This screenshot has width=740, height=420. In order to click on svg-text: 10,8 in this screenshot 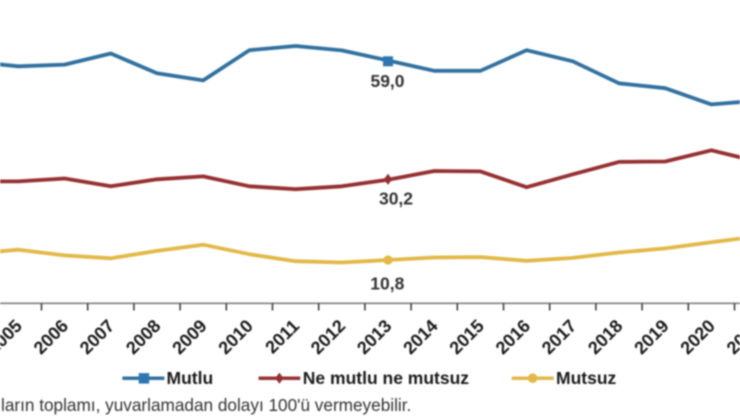, I will do `click(387, 284)`.